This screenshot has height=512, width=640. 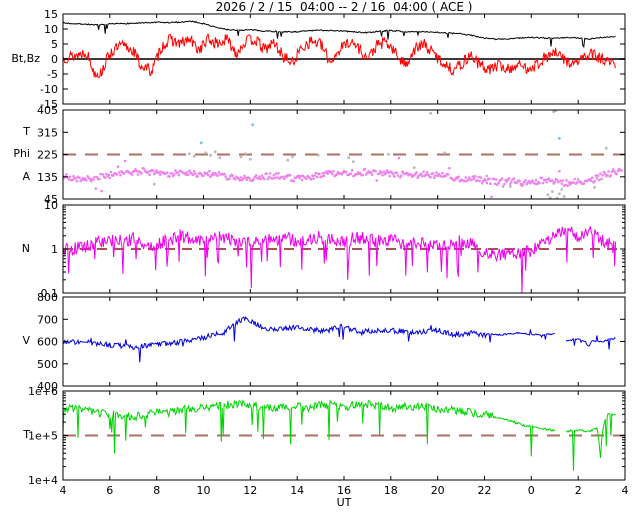 I want to click on y-tick-label: 45, so click(x=51, y=199).